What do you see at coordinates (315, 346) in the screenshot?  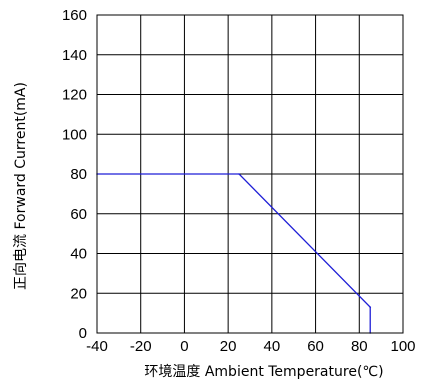 I see `x-tick-label: 60` at bounding box center [315, 346].